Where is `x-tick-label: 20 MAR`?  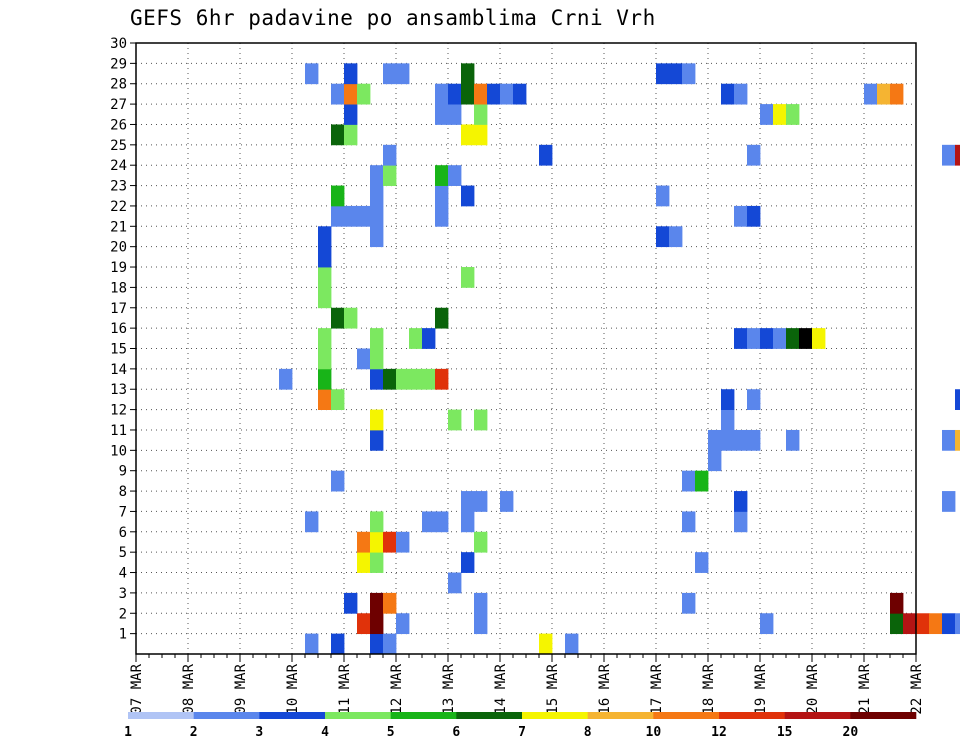 x-tick-label: 20 MAR is located at coordinates (813, 688).